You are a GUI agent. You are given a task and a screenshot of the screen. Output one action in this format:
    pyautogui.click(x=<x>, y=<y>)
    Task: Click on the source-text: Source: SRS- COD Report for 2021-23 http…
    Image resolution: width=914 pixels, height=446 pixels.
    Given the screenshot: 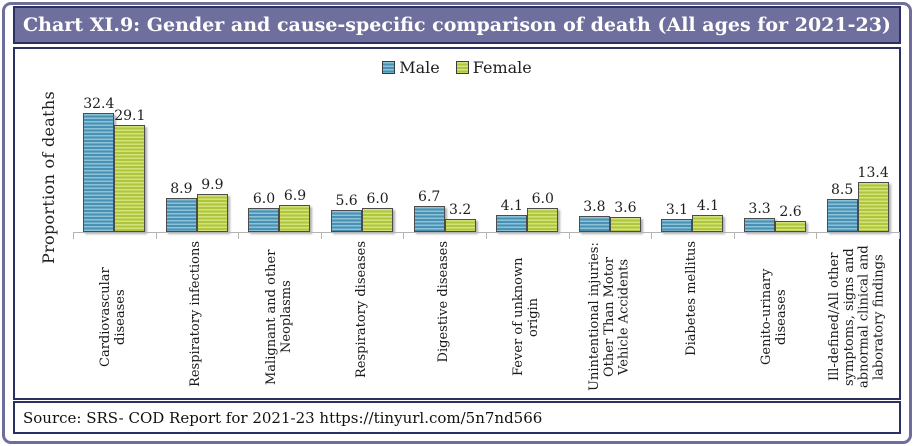 What is the action you would take?
    pyautogui.click(x=283, y=417)
    